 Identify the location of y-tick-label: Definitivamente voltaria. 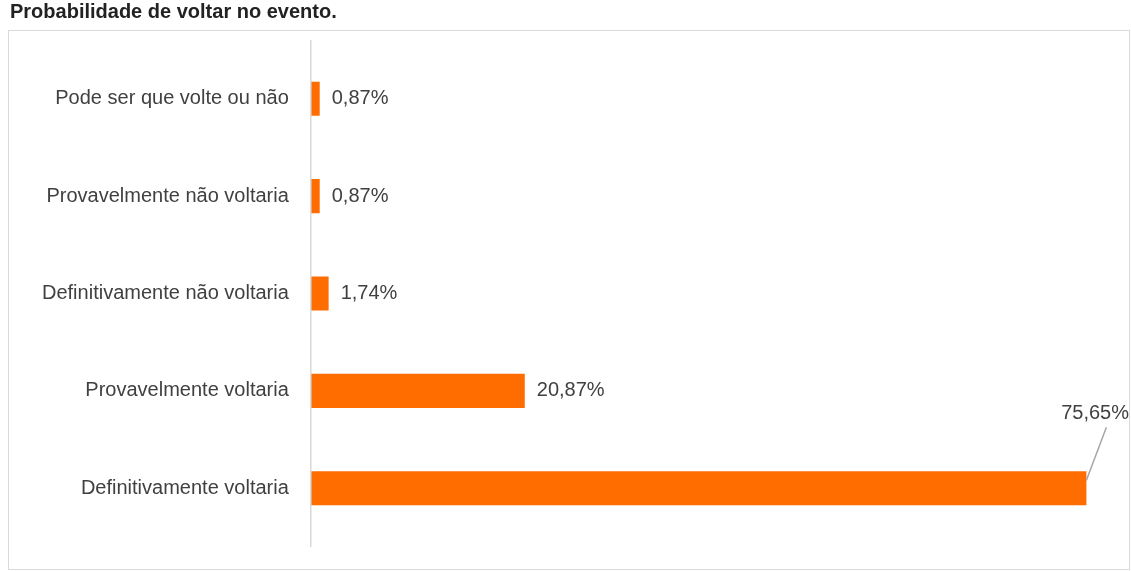
(185, 486).